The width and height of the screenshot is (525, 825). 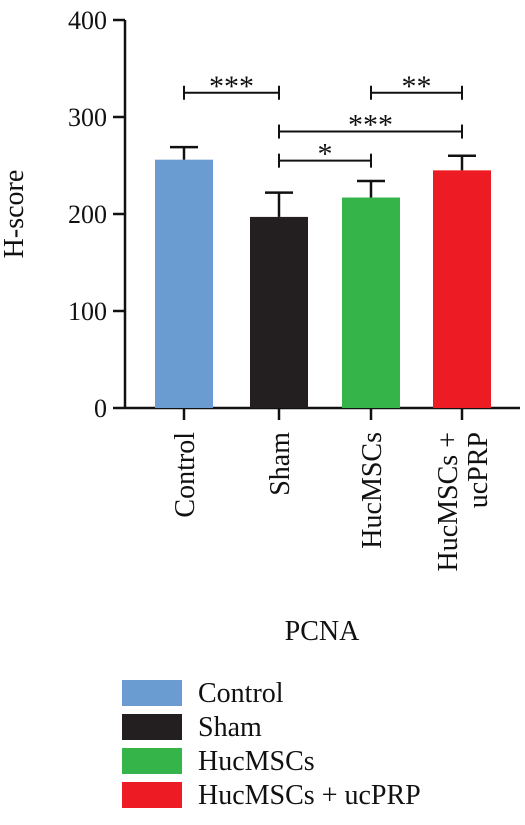 I want to click on y-axis: 0 100 200 300 400, so click(x=97, y=214).